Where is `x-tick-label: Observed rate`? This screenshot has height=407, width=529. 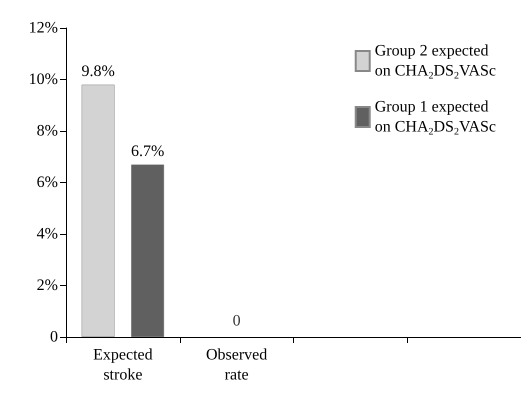
x-tick-label: Observed rate is located at coordinates (237, 365).